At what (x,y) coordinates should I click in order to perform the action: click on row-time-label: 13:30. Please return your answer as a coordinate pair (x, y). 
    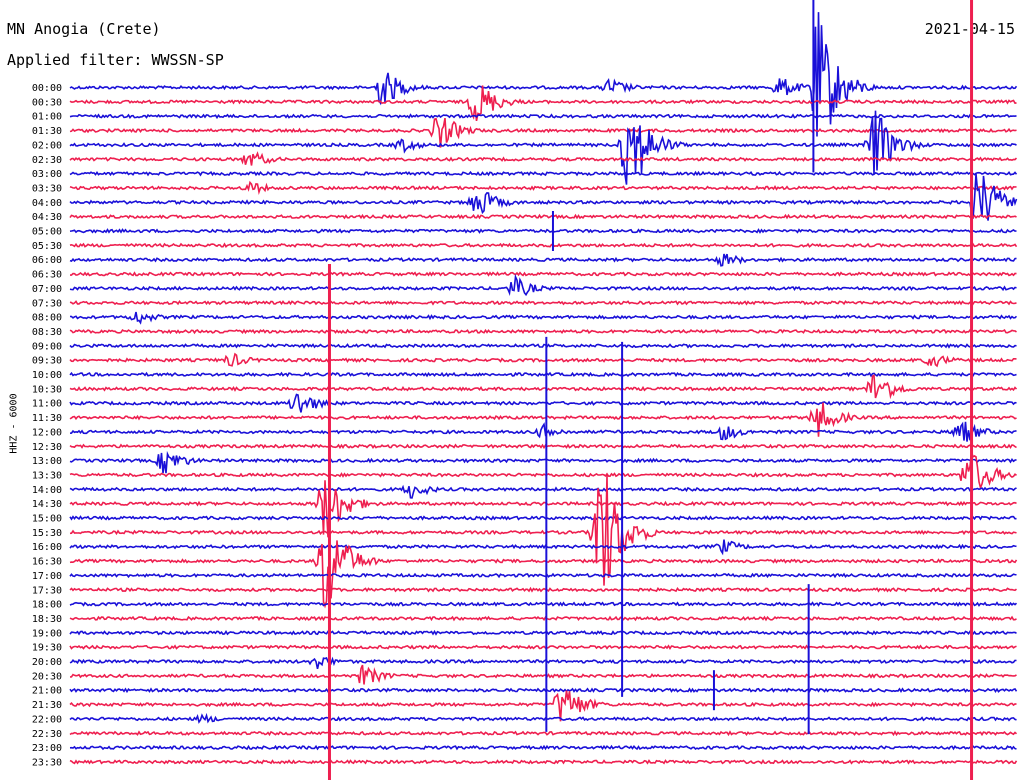
    Looking at the image, I should click on (47, 475).